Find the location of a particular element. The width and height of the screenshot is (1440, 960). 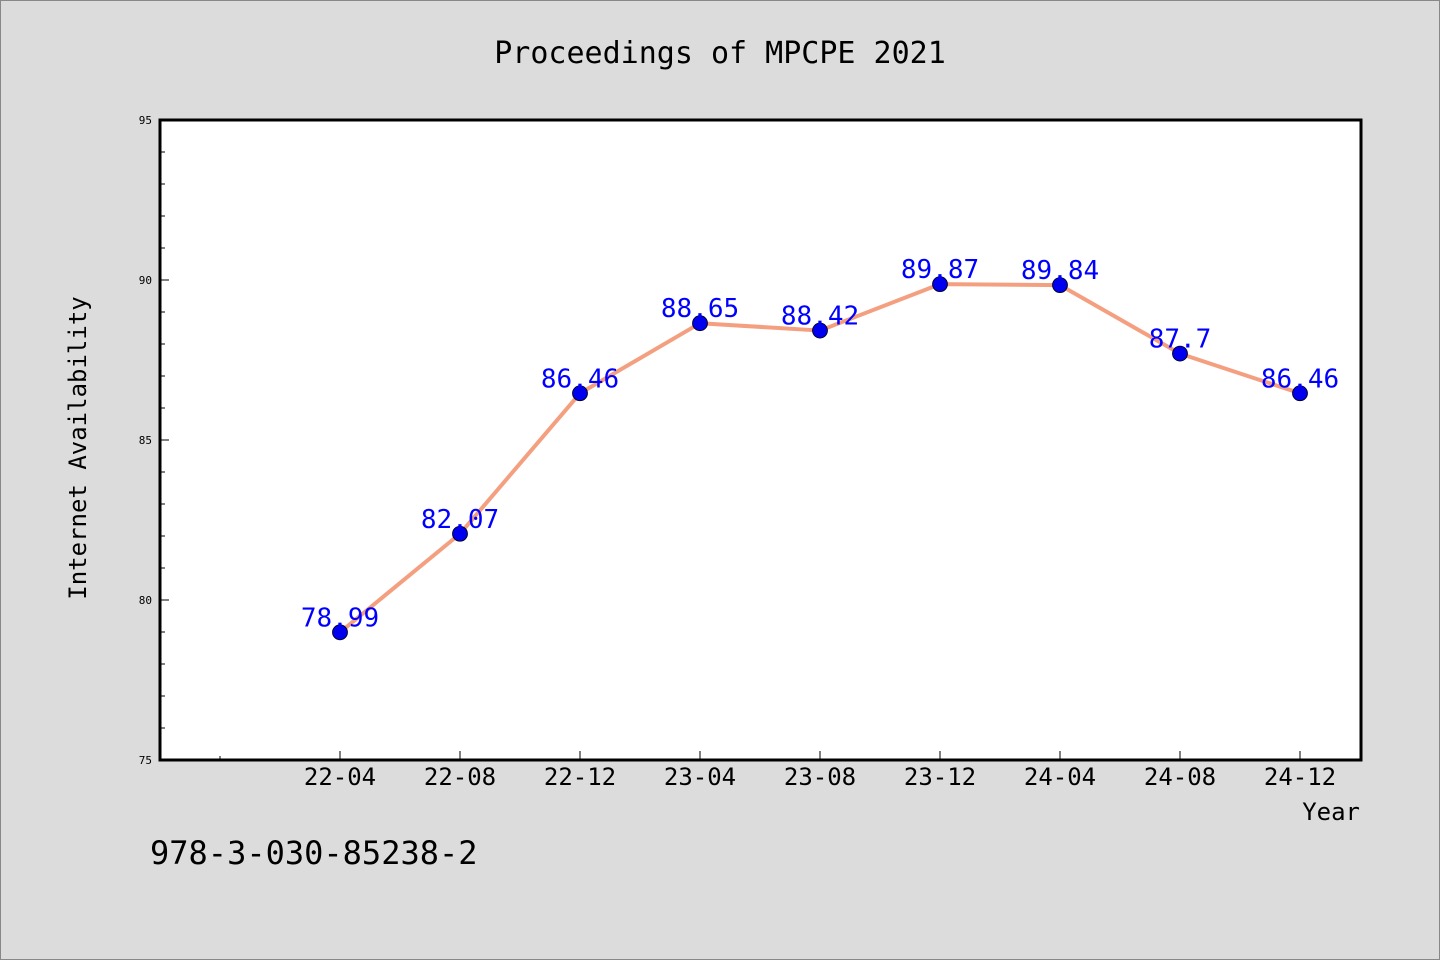

data-label: 88.42 is located at coordinates (820, 317).